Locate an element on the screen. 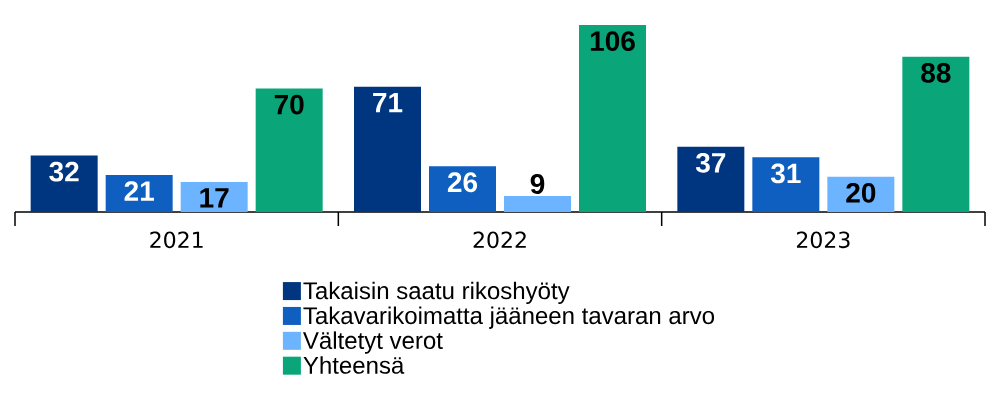  data-label: 37 is located at coordinates (710, 162).